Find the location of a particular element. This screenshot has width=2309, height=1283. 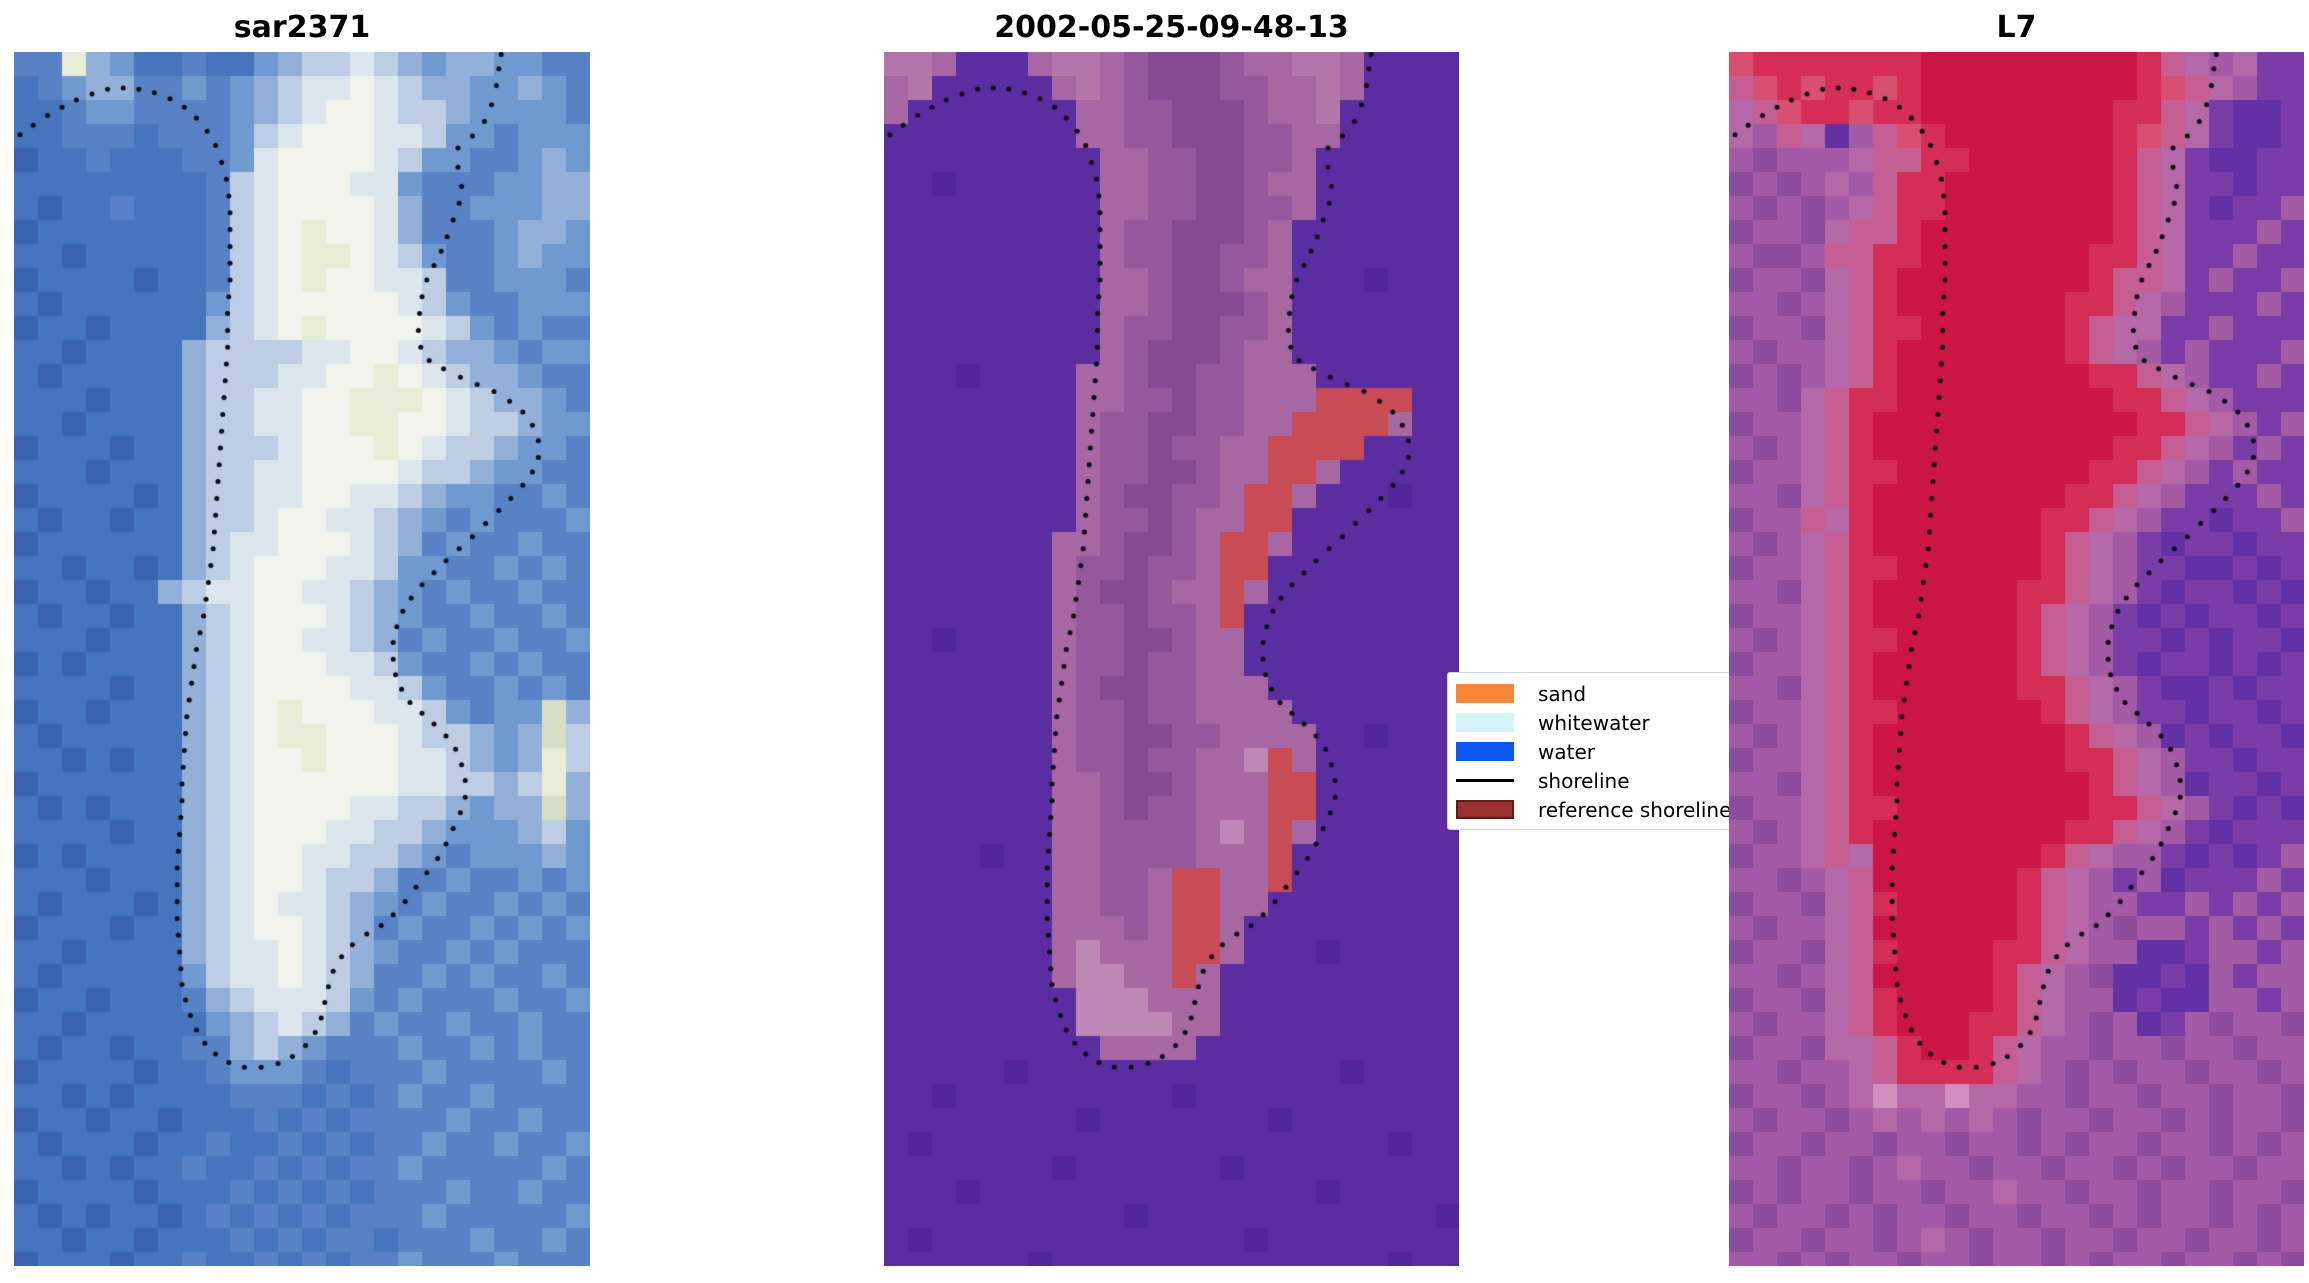

panel-title-l7: L7 is located at coordinates (2016, 27).